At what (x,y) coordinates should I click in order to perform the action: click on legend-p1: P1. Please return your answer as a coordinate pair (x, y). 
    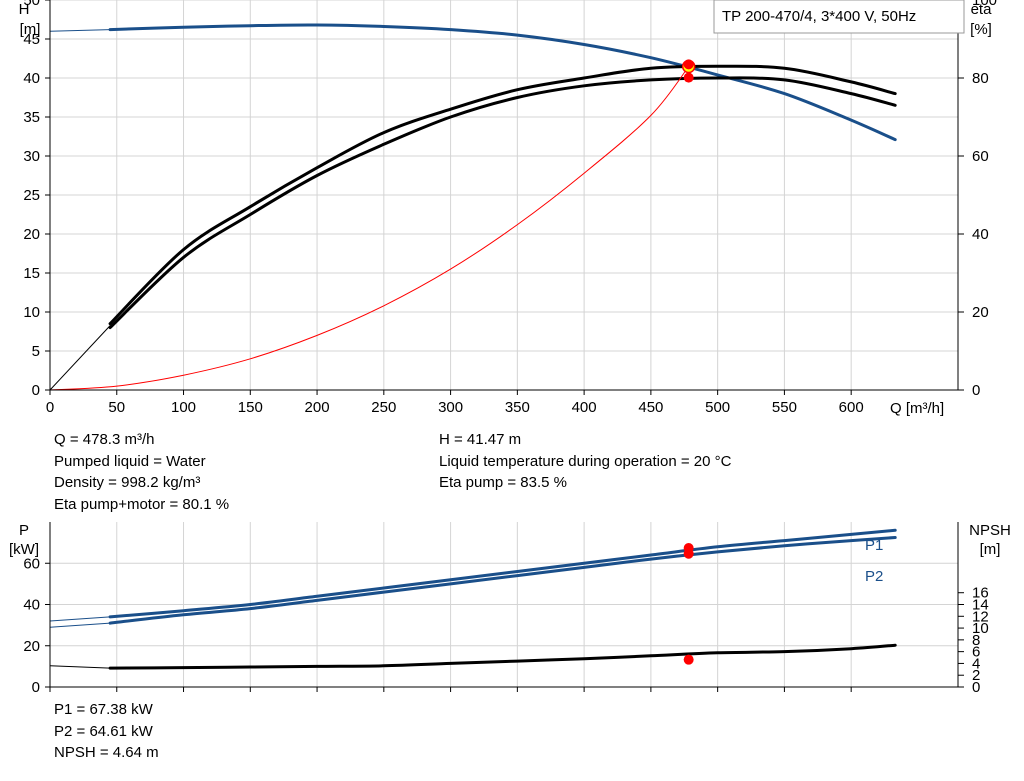
    Looking at the image, I should click on (874, 545).